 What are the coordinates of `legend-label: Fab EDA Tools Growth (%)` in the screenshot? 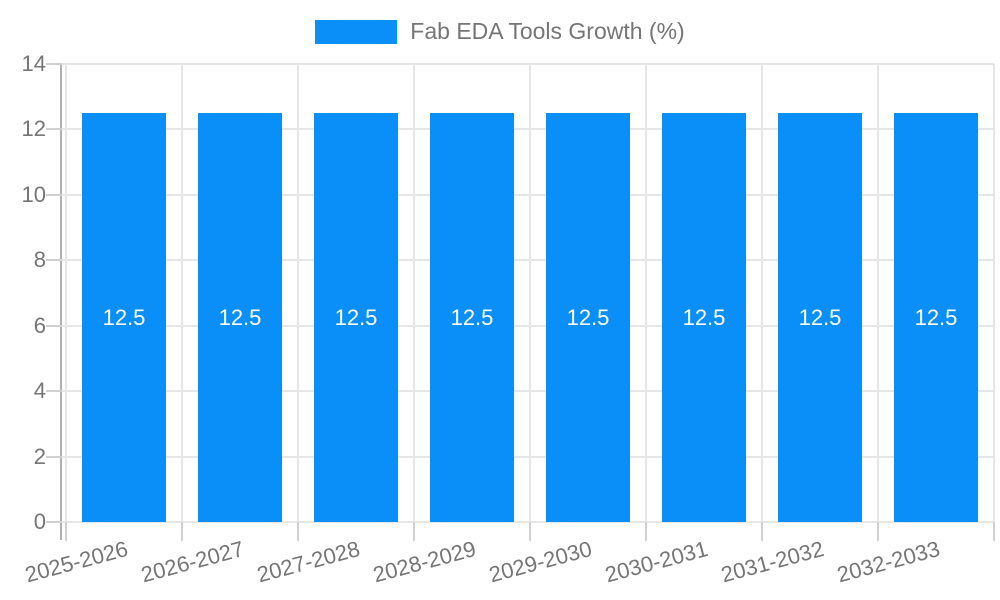 It's located at (547, 31).